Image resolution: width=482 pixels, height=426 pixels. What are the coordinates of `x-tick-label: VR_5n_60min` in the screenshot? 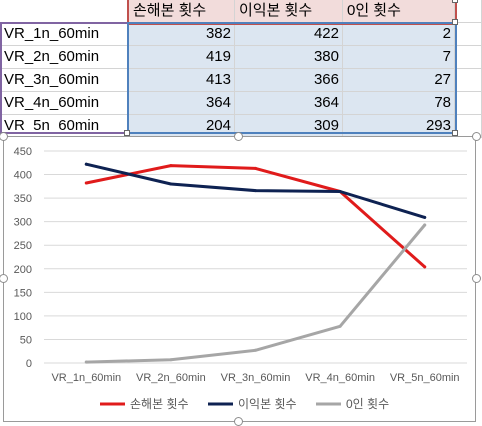 It's located at (425, 378).